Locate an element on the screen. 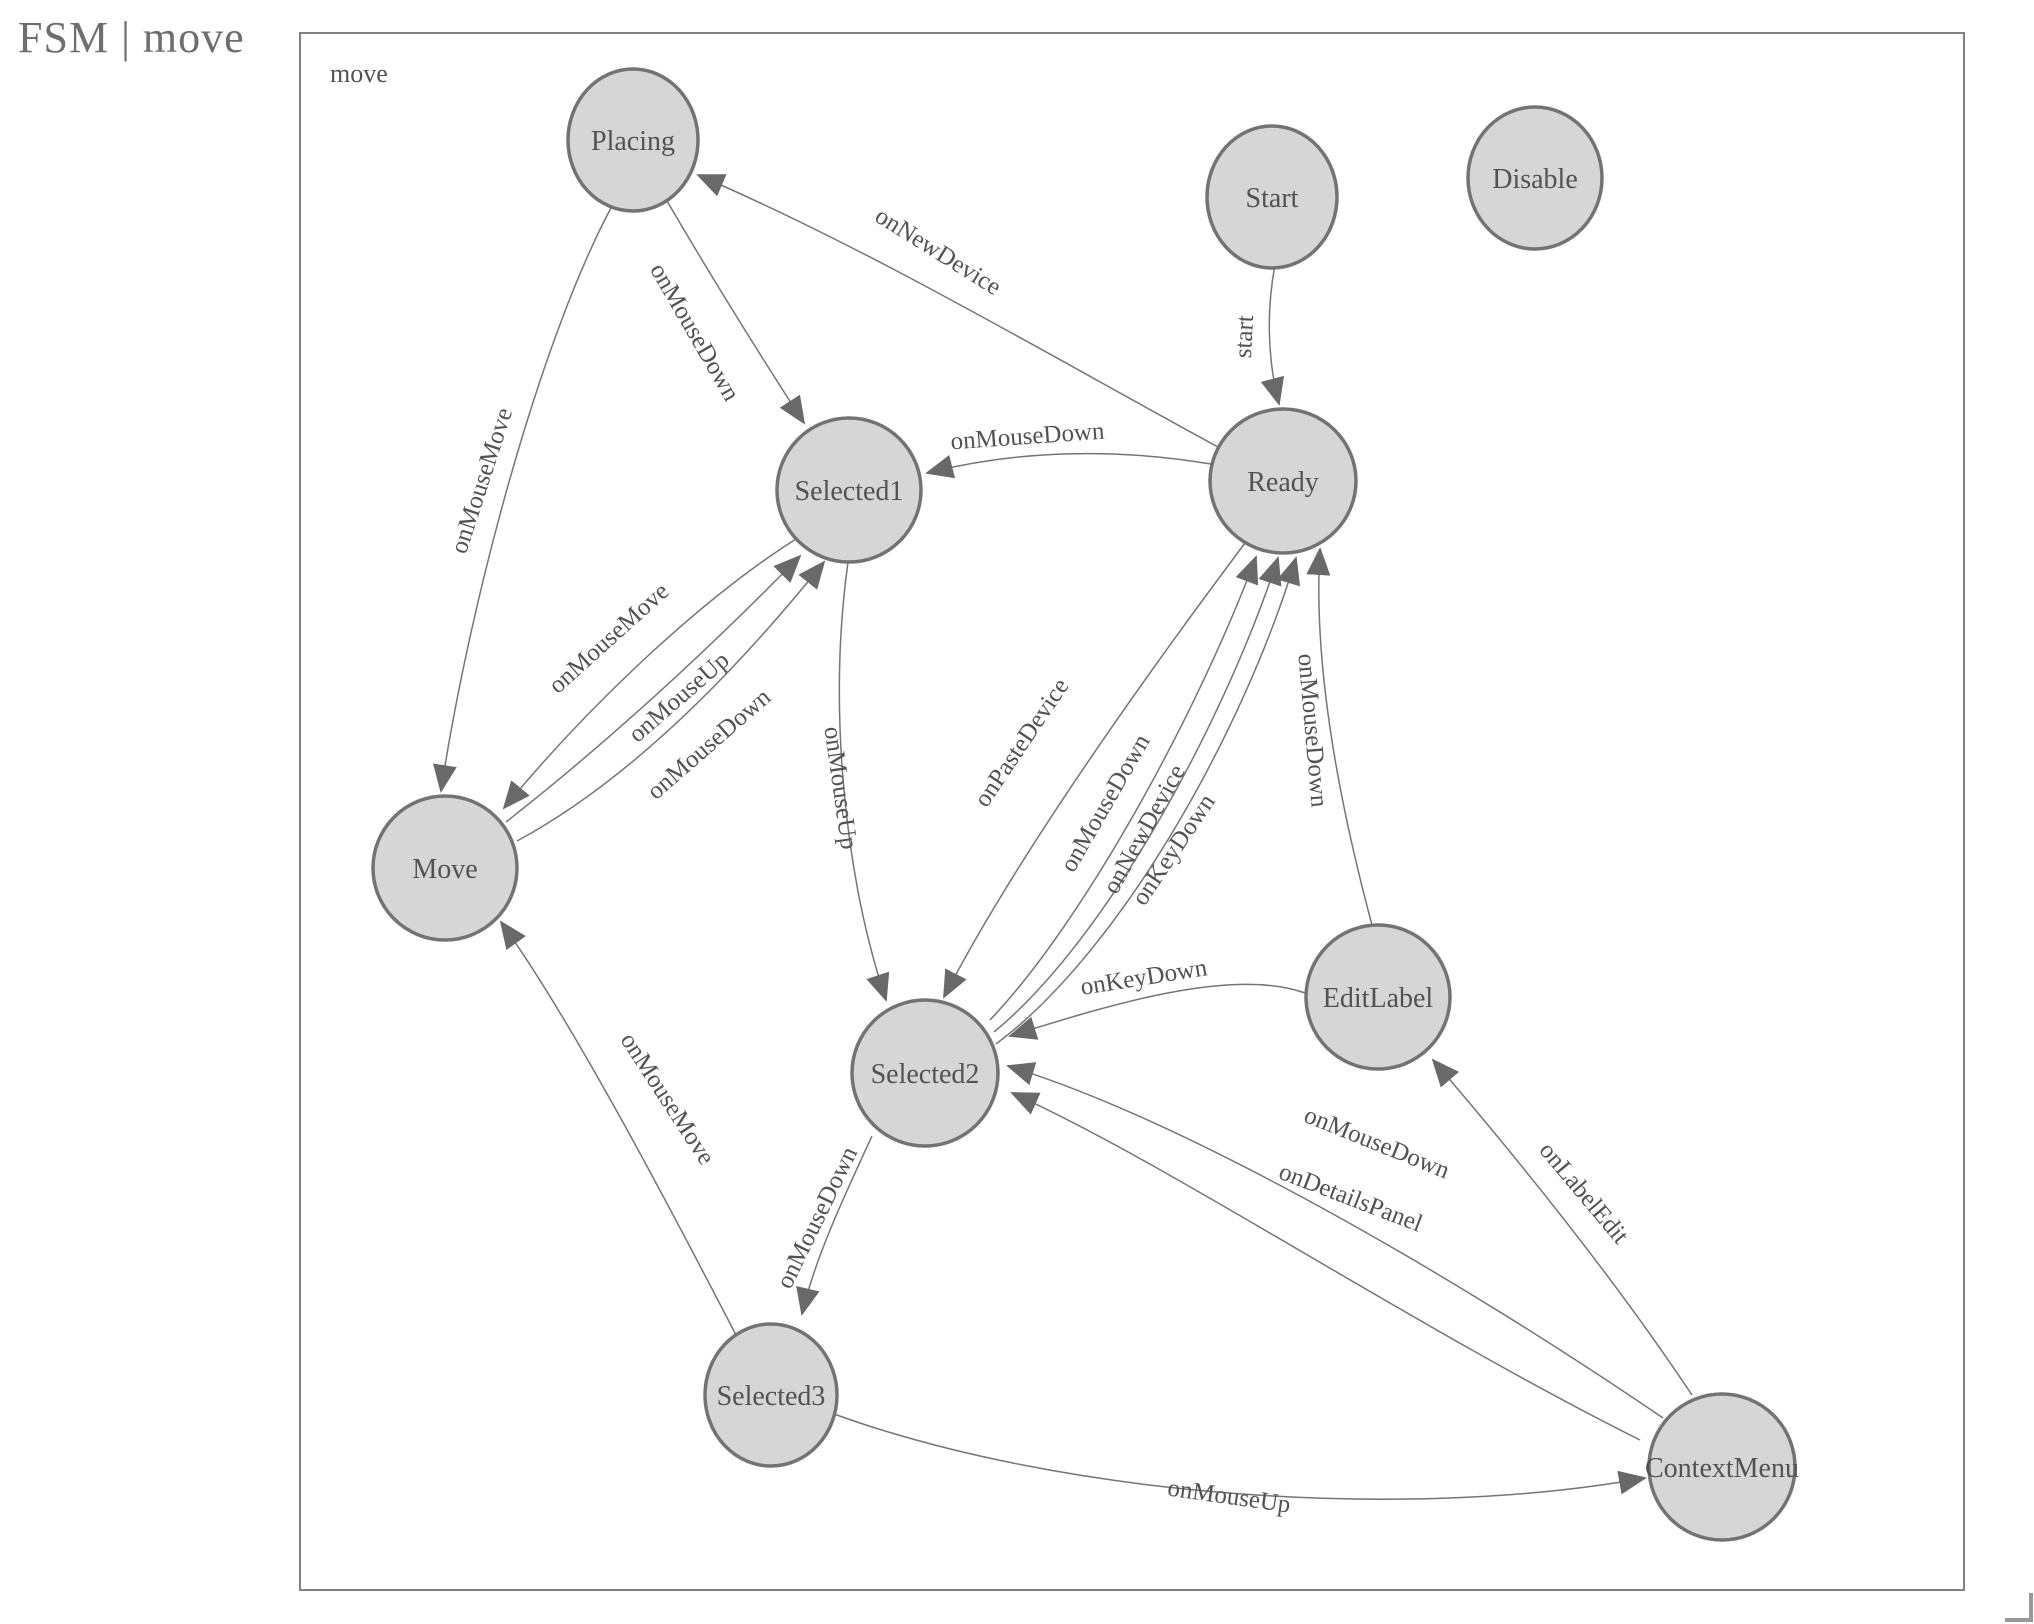 This screenshot has width=2034, height=1624. state-label: EditLabel is located at coordinates (1378, 998).